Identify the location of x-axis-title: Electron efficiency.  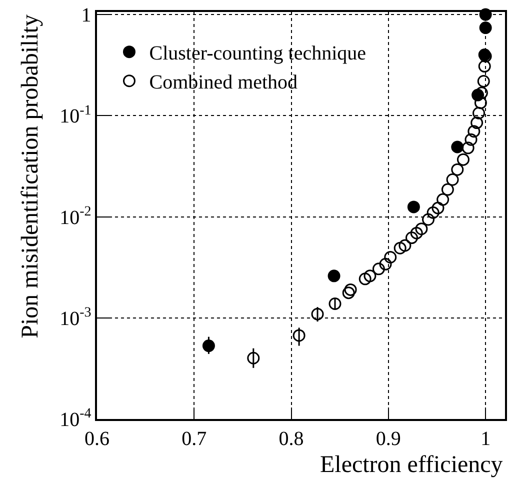
(411, 465).